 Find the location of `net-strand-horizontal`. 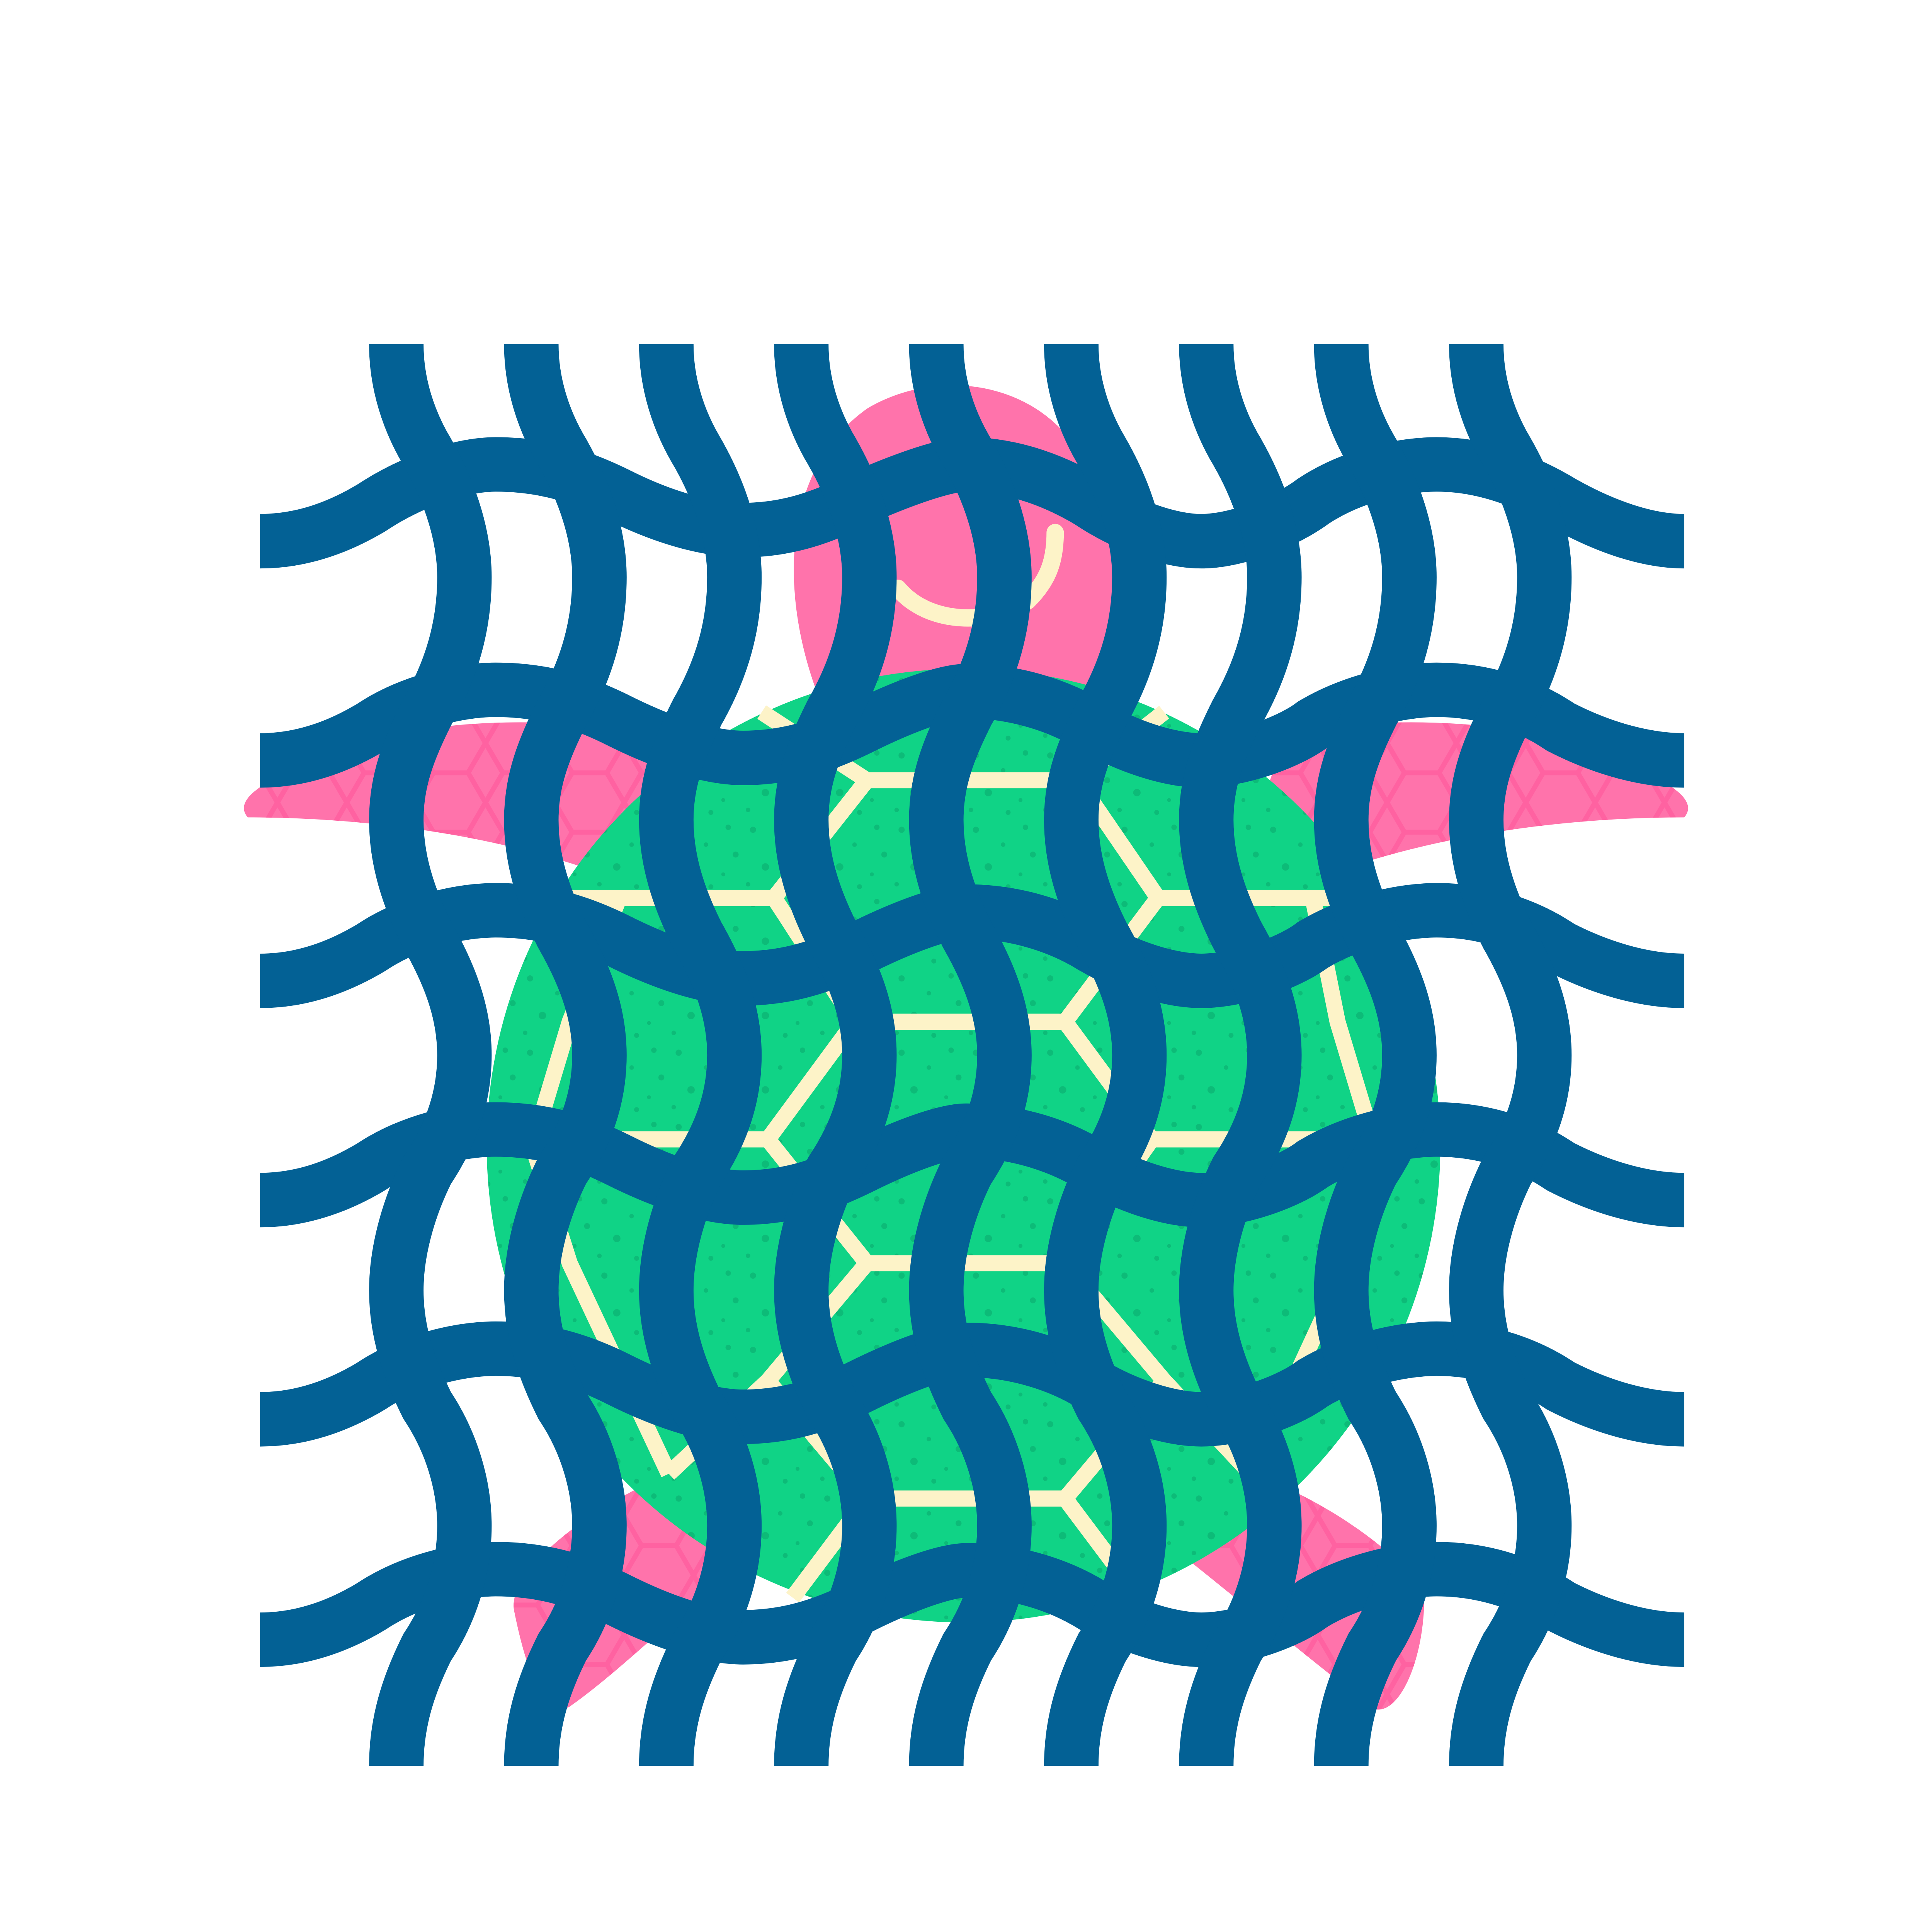

net-strand-horizontal is located at coordinates (972, 1604).